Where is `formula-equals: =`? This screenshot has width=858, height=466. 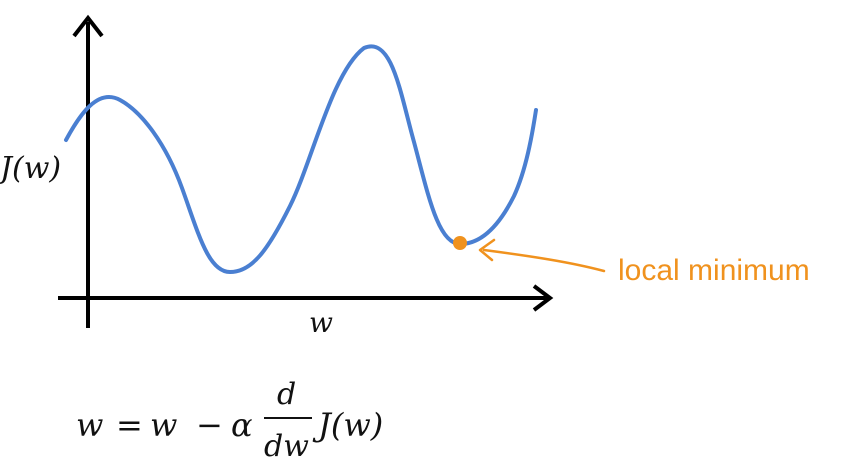 formula-equals: = is located at coordinates (129, 425).